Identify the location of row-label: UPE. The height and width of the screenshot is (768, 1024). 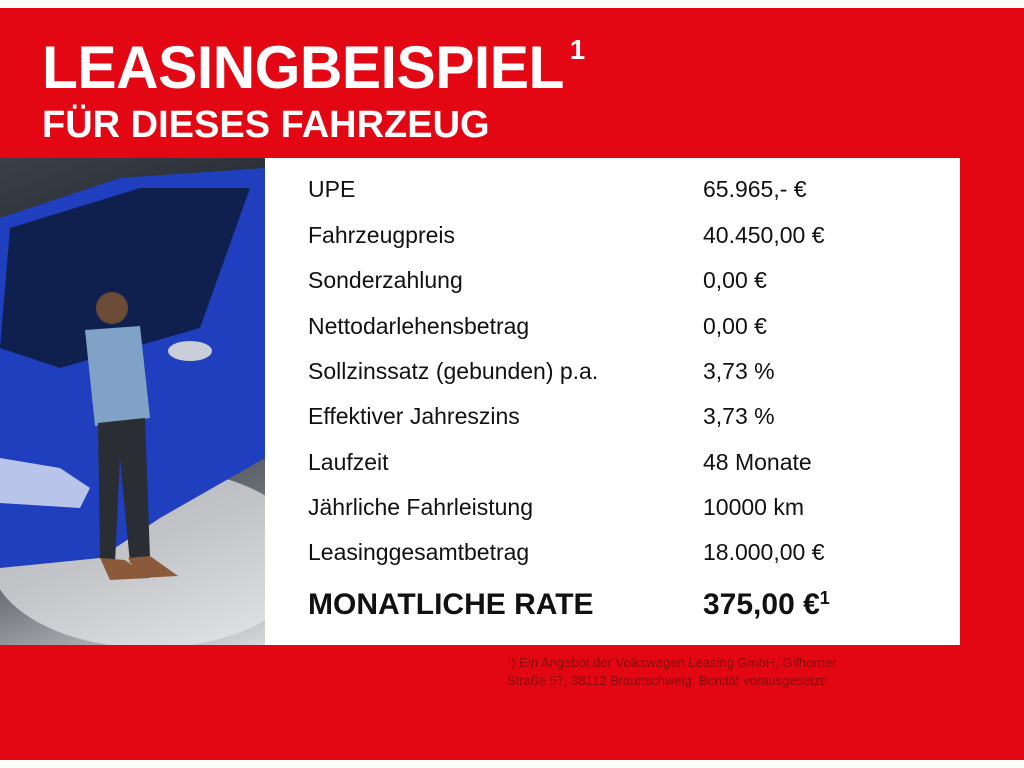
(332, 189).